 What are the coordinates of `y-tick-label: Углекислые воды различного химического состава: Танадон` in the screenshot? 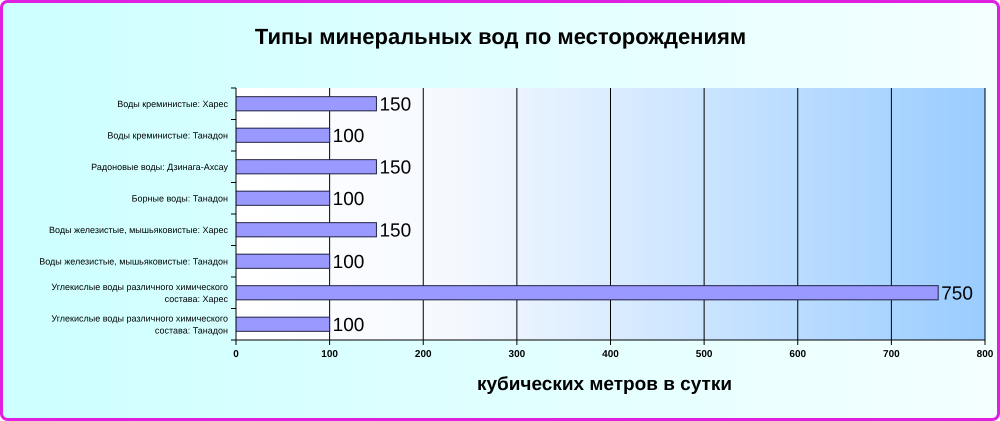 It's located at (139, 324).